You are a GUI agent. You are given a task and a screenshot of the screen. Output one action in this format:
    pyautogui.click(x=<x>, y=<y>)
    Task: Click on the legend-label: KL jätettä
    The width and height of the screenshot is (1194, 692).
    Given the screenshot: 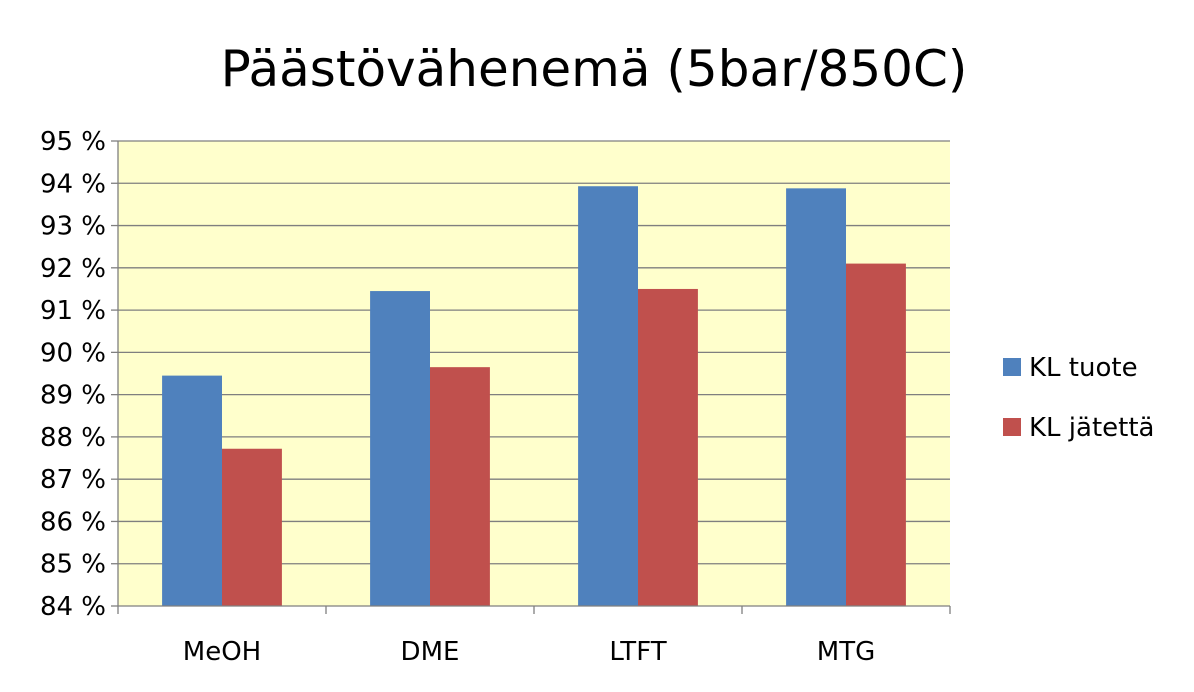 What is the action you would take?
    pyautogui.click(x=1091, y=428)
    